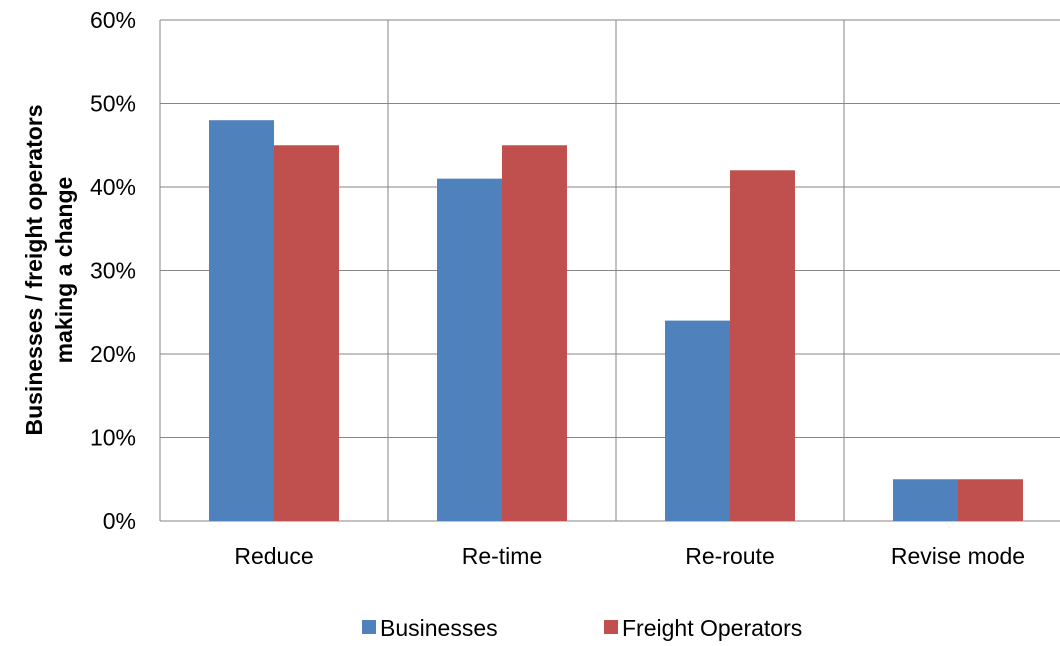 This screenshot has height=646, width=1060. Describe the element at coordinates (113, 20) in the screenshot. I see `y-tick-label: 60%` at that location.